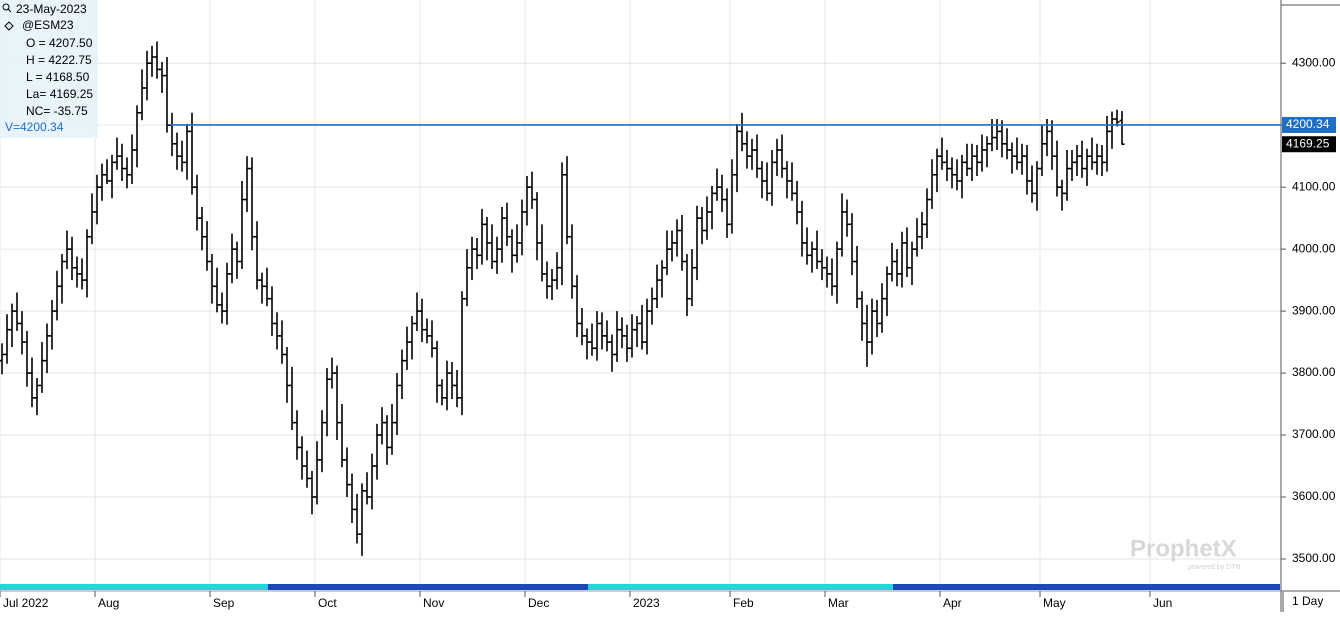  Describe the element at coordinates (59, 43) in the screenshot. I see `info-line: O = 4207.50` at that location.